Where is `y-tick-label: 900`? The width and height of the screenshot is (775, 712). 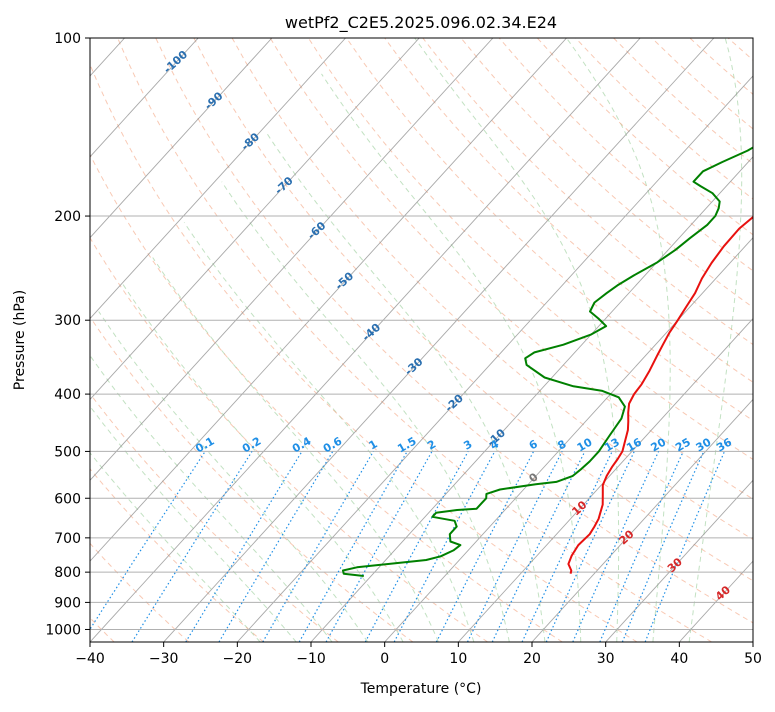 y-tick-label: 900 is located at coordinates (67, 603).